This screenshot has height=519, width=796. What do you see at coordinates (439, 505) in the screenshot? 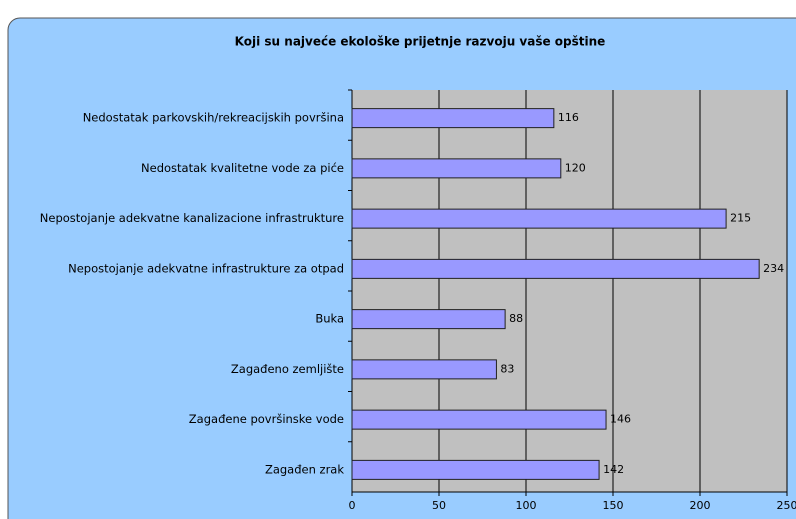
I see `x-tick-label: 50` at bounding box center [439, 505].